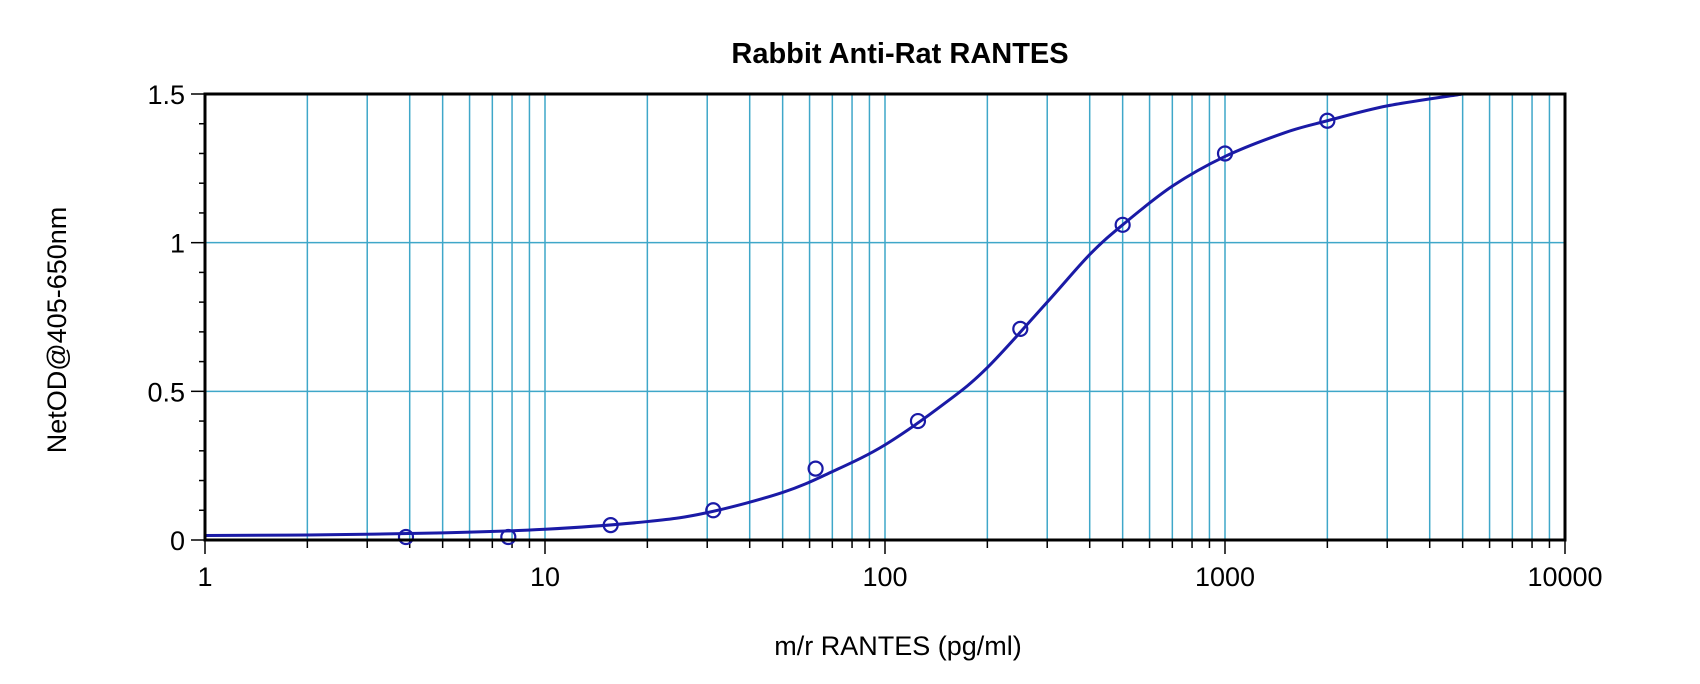 Image resolution: width=1700 pixels, height=684 pixels. I want to click on chart-title: Rabbit Anti-Rat RANTES, so click(899, 54).